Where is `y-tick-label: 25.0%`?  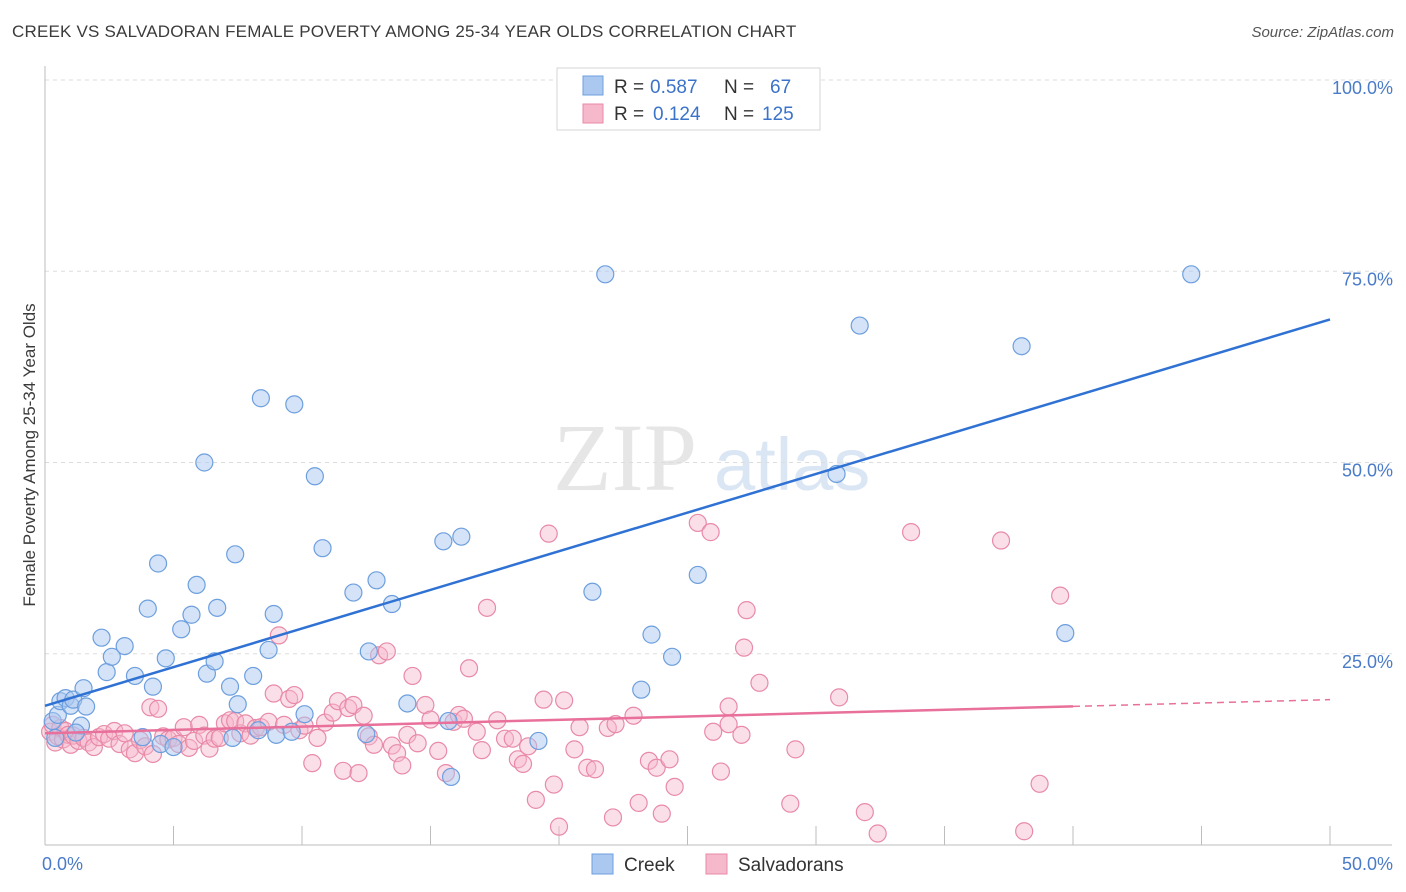 y-tick-label: 25.0% is located at coordinates (1367, 662).